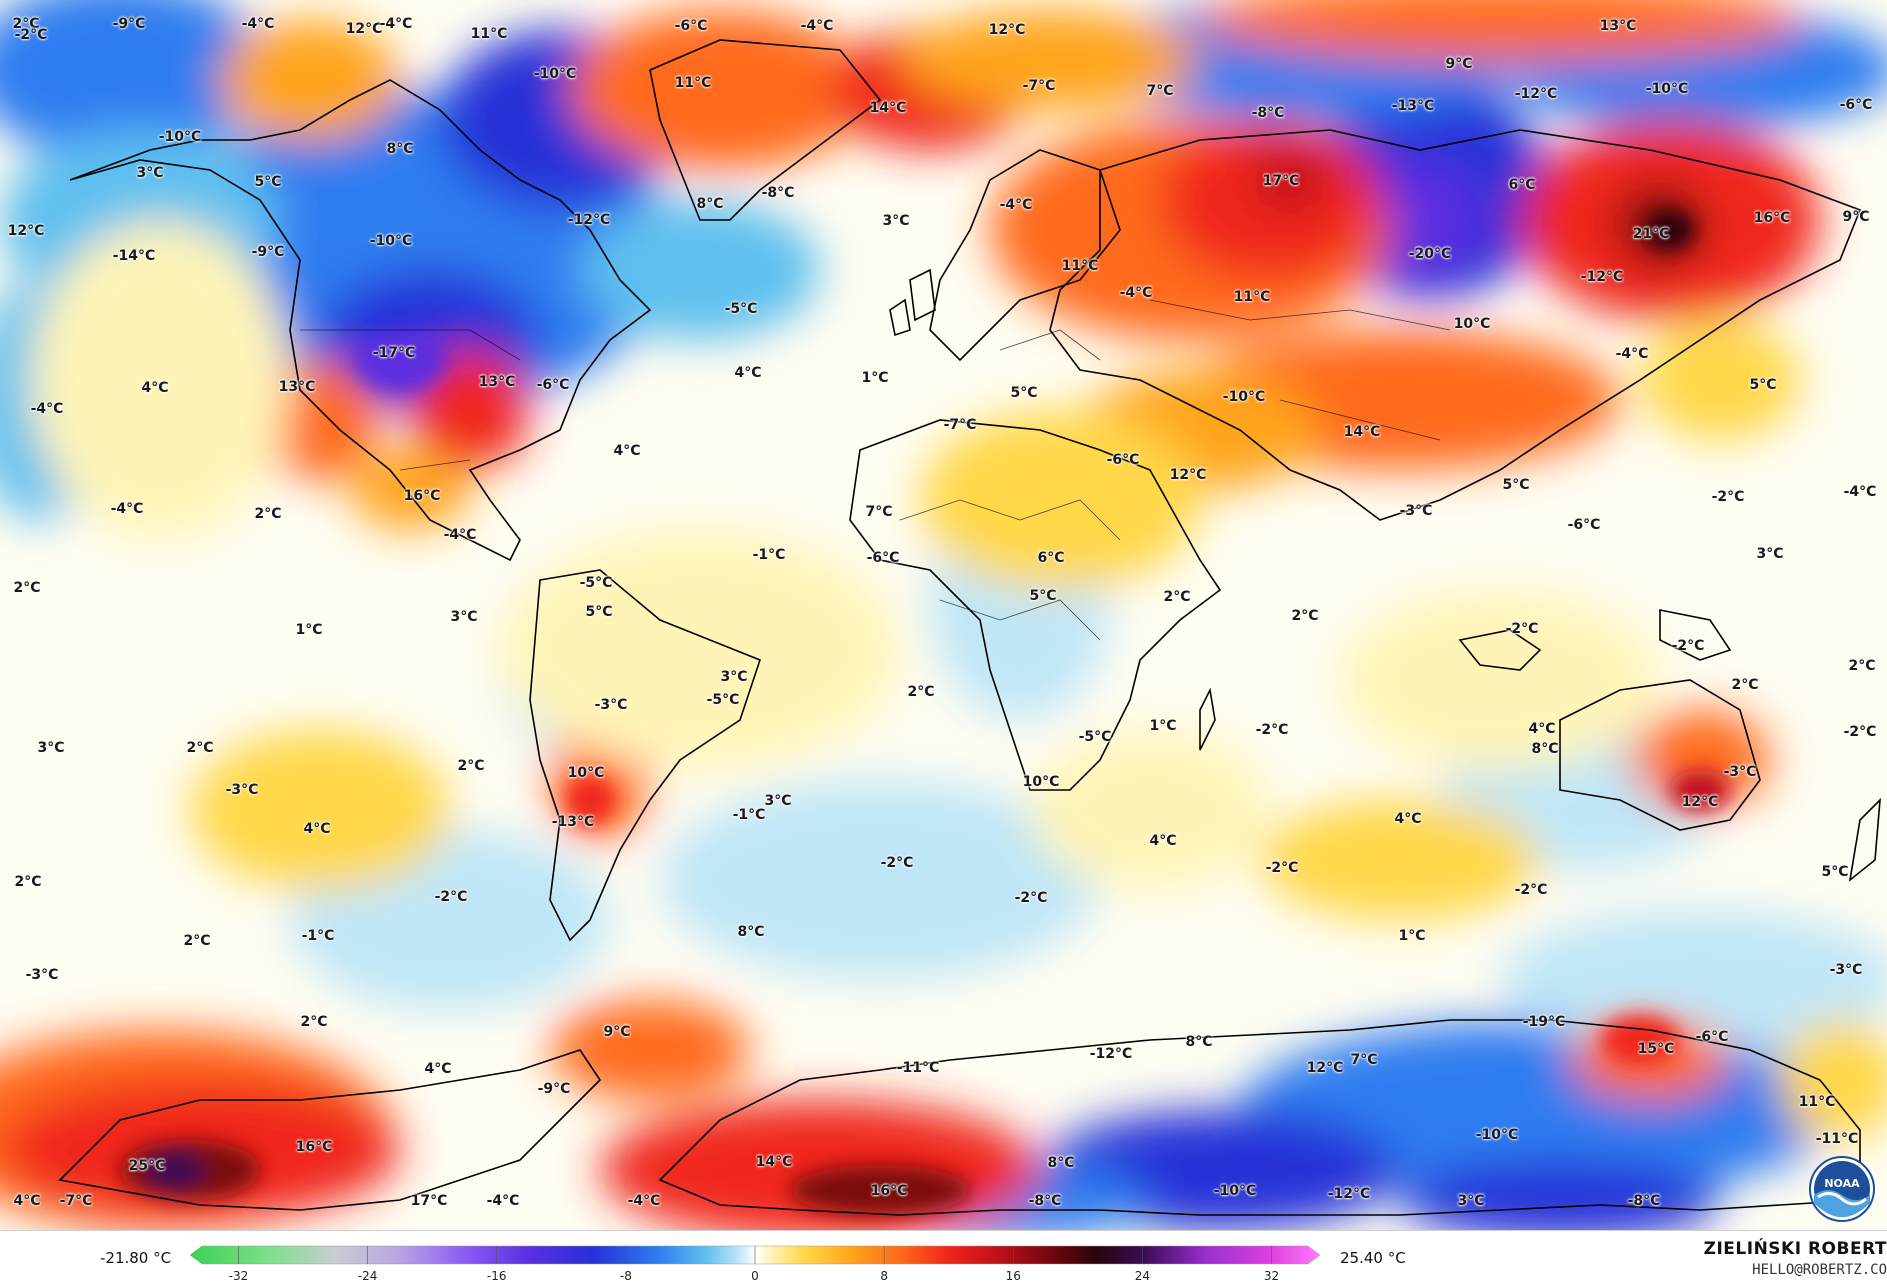  Describe the element at coordinates (1842, 1183) in the screenshot. I see `svg-text: NOAA` at that location.